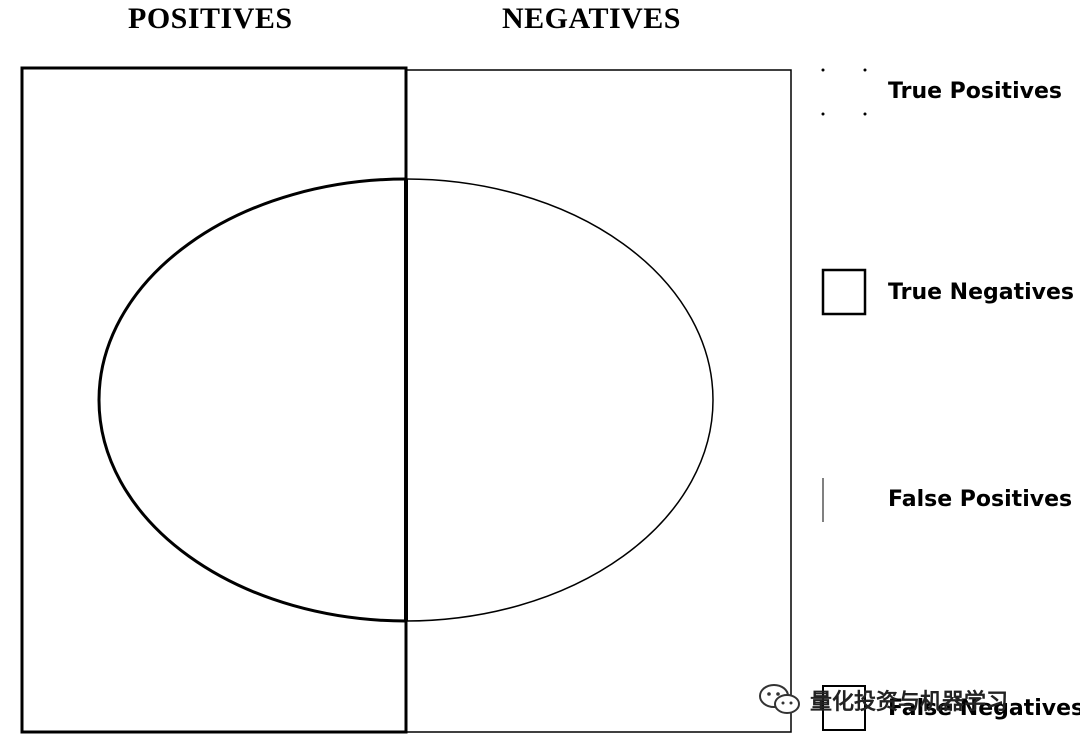 This screenshot has height=749, width=1080. Describe the element at coordinates (984, 708) in the screenshot. I see `legend-false-negatives: False Negatives` at that location.